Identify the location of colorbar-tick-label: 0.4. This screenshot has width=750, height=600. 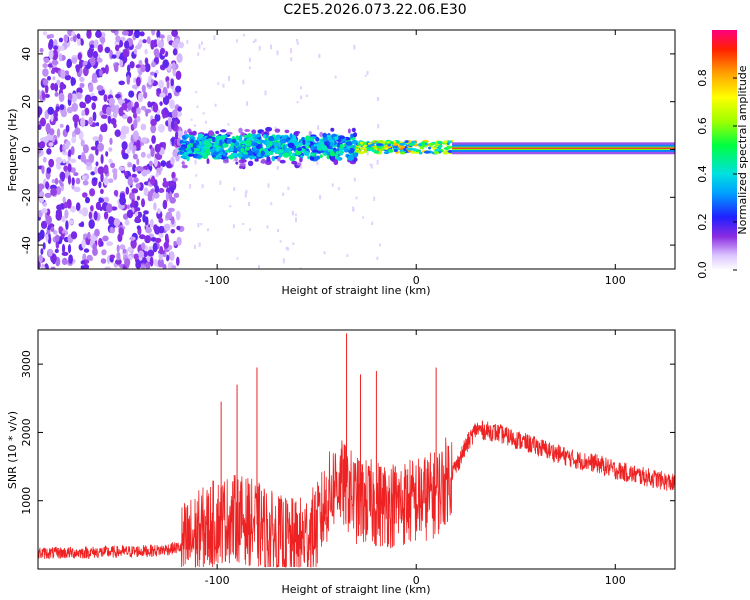
(702, 174).